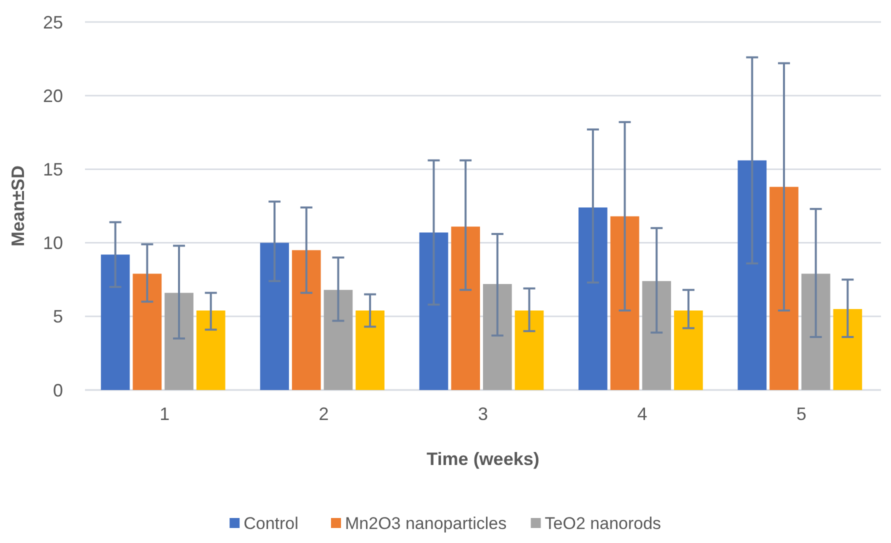  Describe the element at coordinates (18, 206) in the screenshot. I see `y-axis-title: Mean±SD` at that location.